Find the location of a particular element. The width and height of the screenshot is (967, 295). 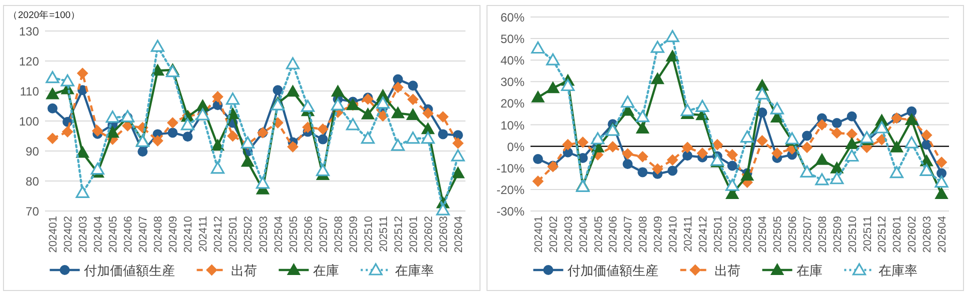

y-tick-label: 70 is located at coordinates (33, 211).